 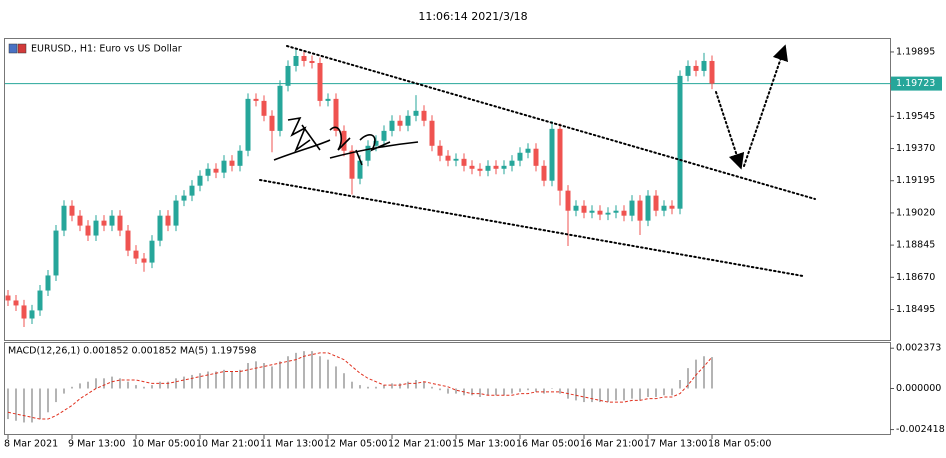 What do you see at coordinates (765, 105) in the screenshot?
I see `arrow-up` at bounding box center [765, 105].